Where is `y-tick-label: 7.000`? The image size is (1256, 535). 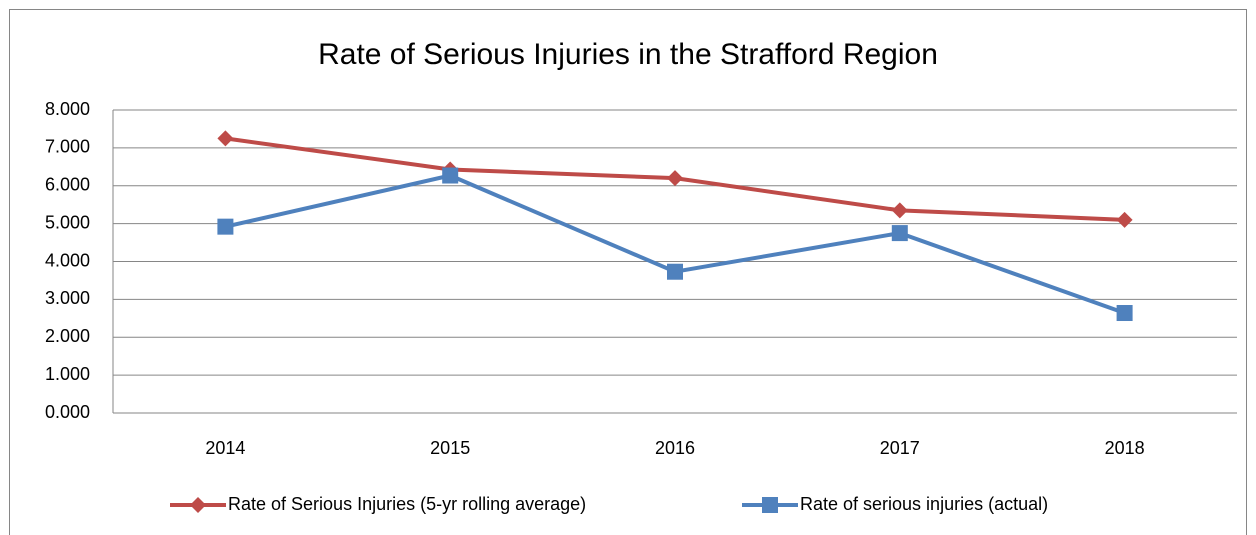 y-tick-label: 7.000 is located at coordinates (67, 147).